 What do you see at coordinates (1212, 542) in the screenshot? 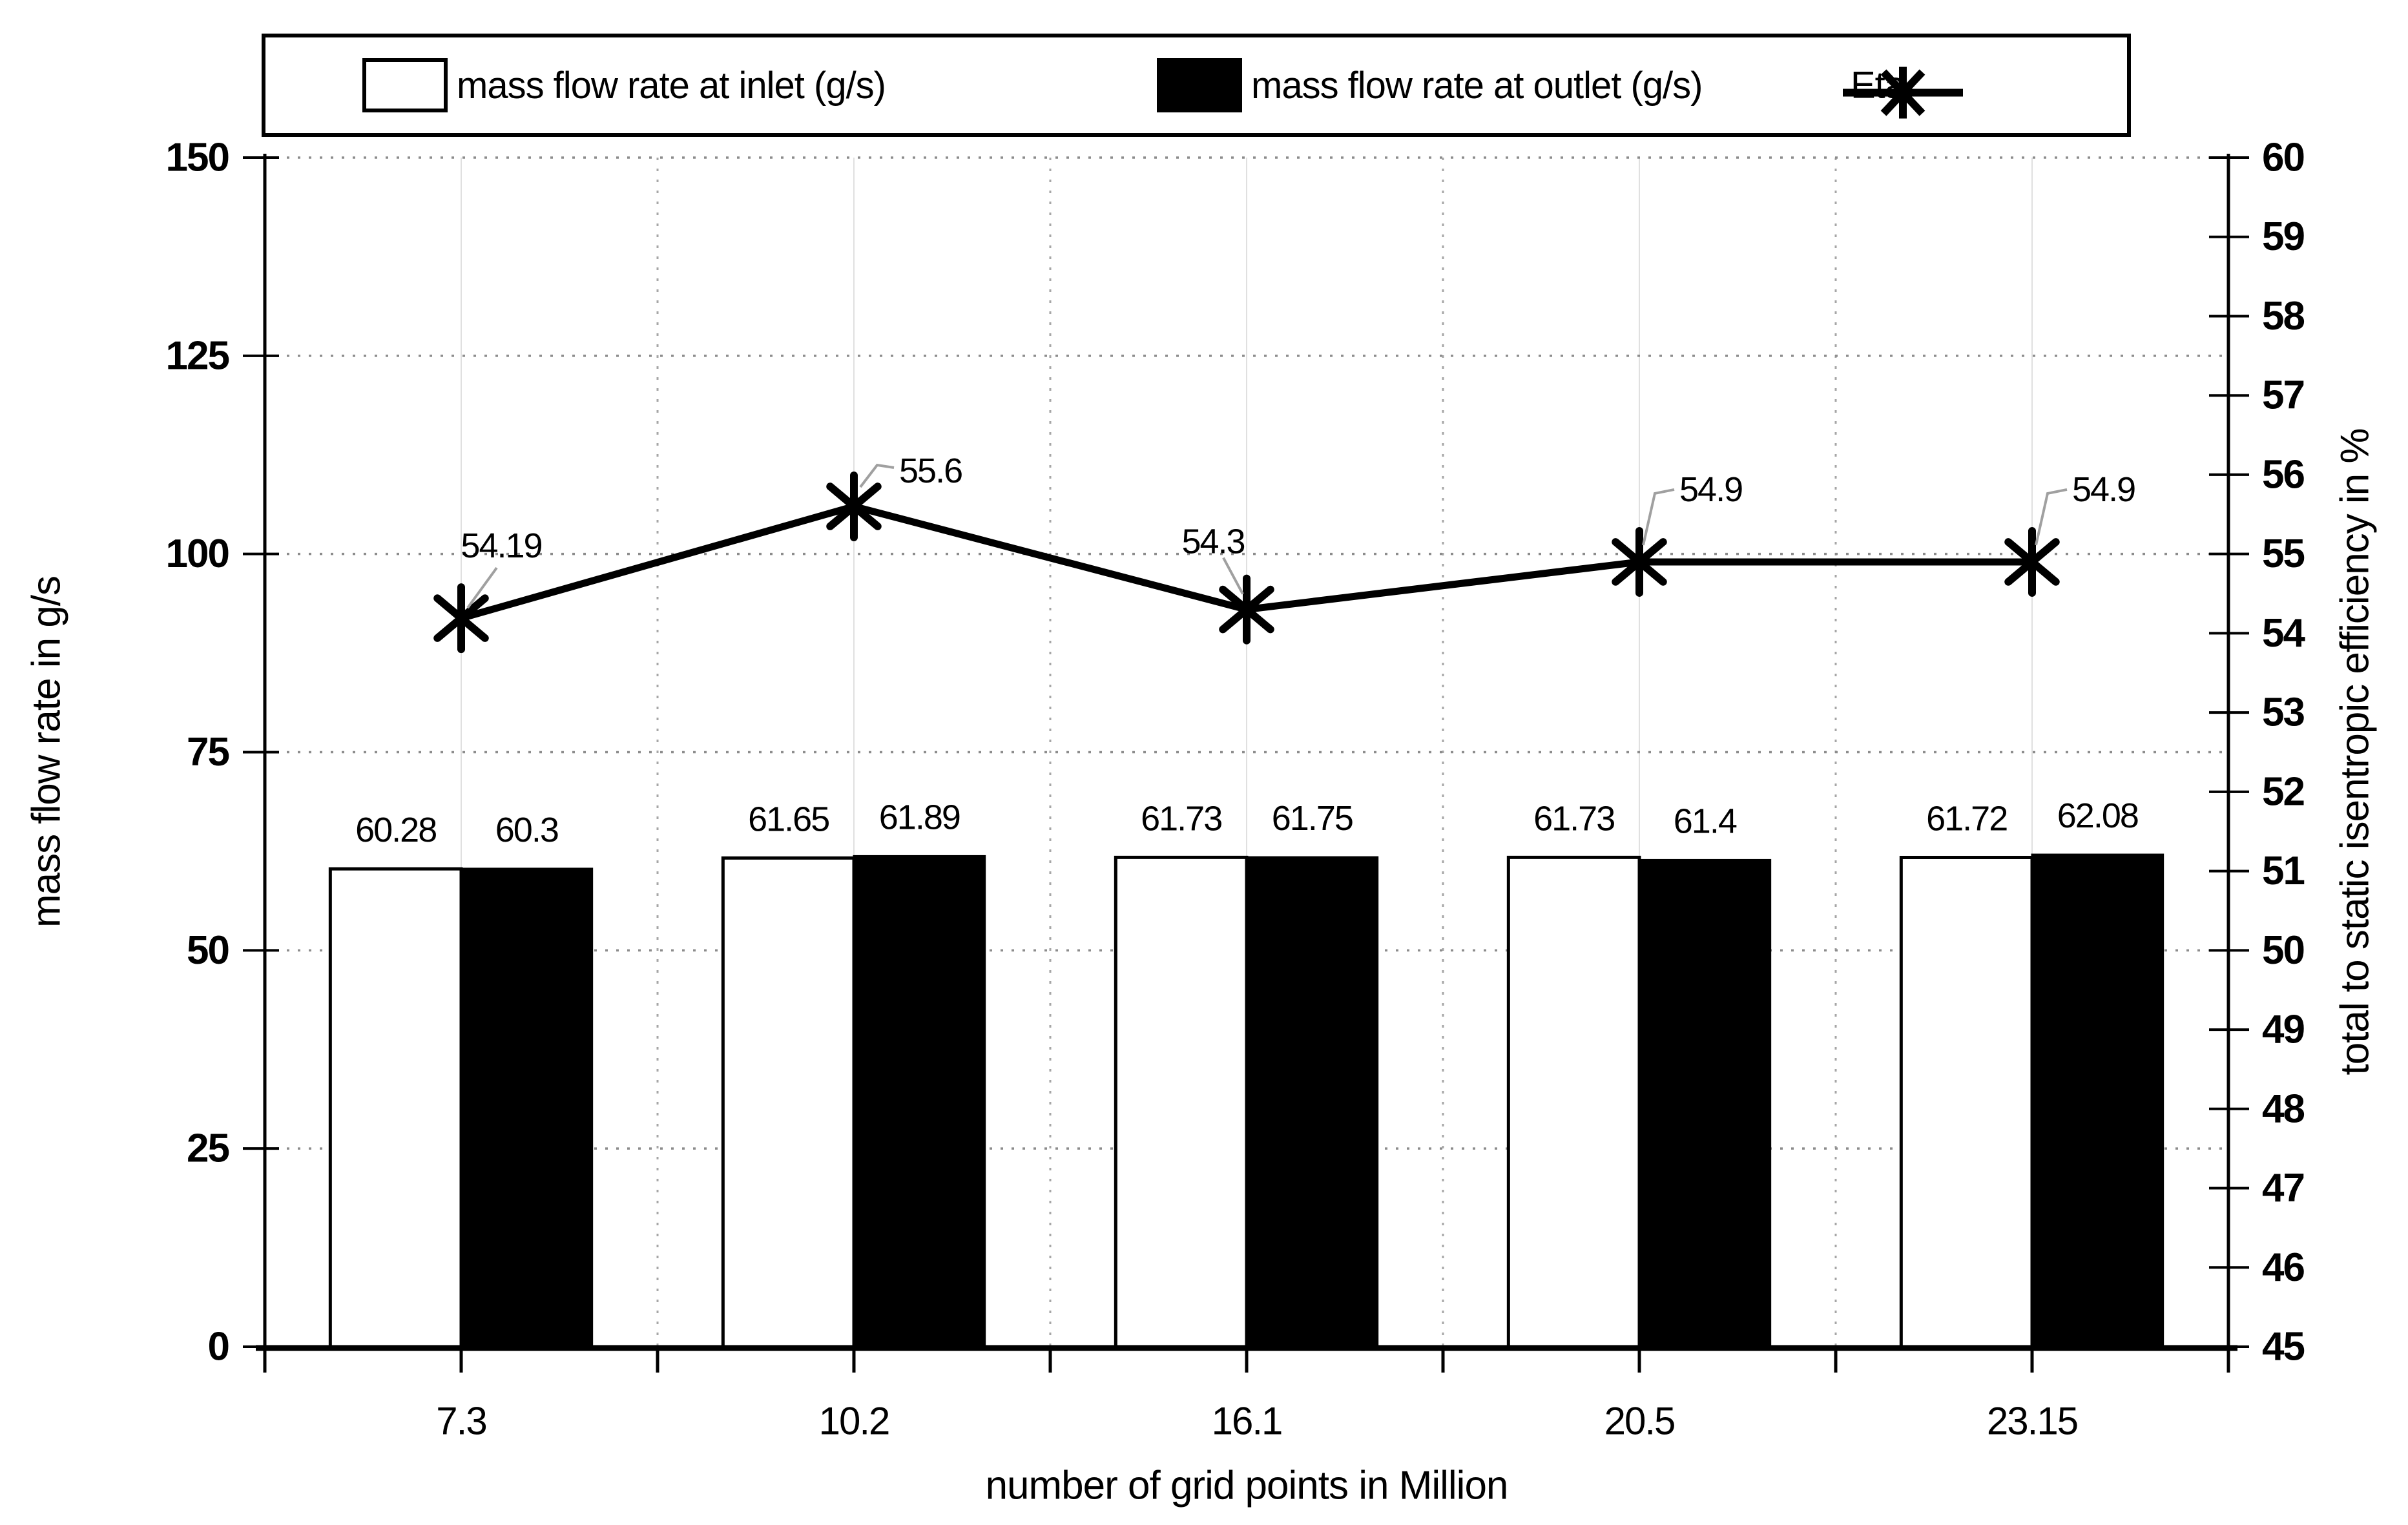
I see `eta-data-label: 54.3` at bounding box center [1212, 542].